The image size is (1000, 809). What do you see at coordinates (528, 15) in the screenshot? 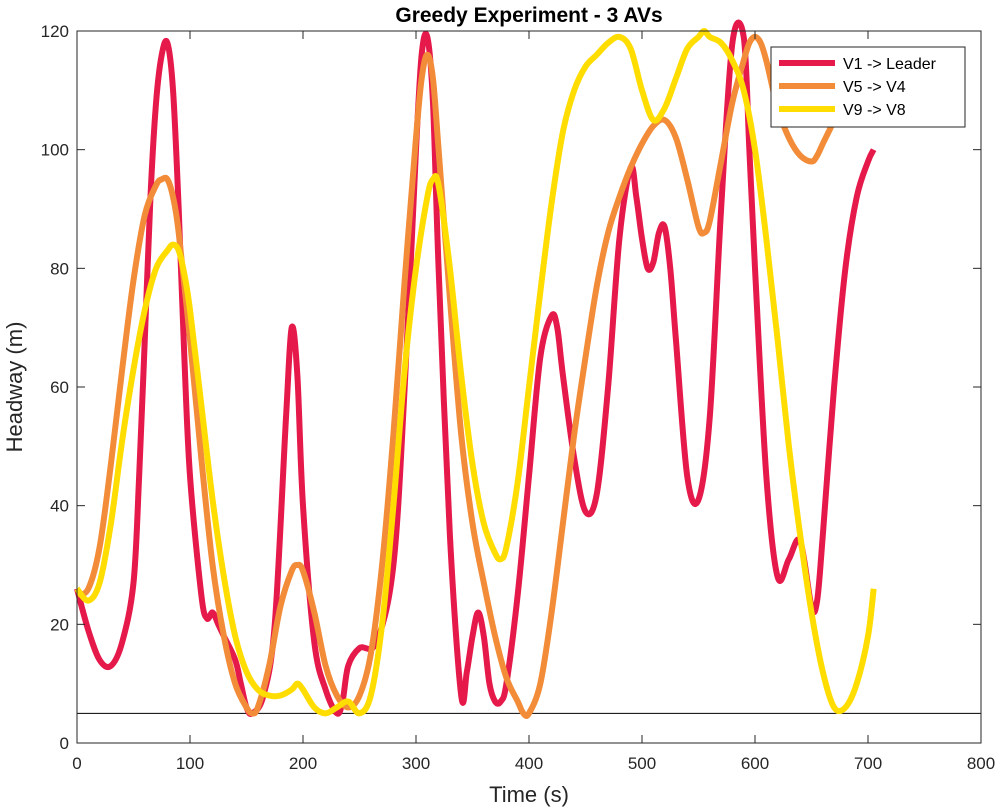
I see `chart-title: Greedy Experiment - 3 AVs` at bounding box center [528, 15].